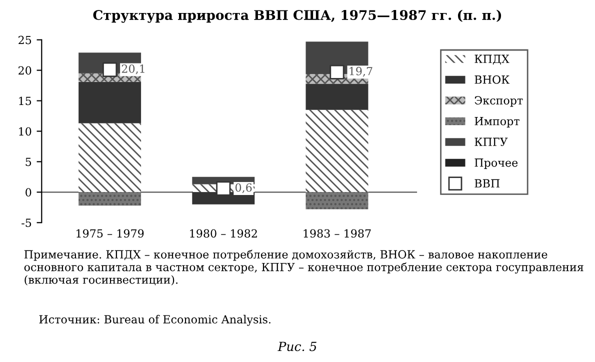 This screenshot has height=362, width=595. Describe the element at coordinates (29, 162) in the screenshot. I see `y-tick-label: 5` at that location.